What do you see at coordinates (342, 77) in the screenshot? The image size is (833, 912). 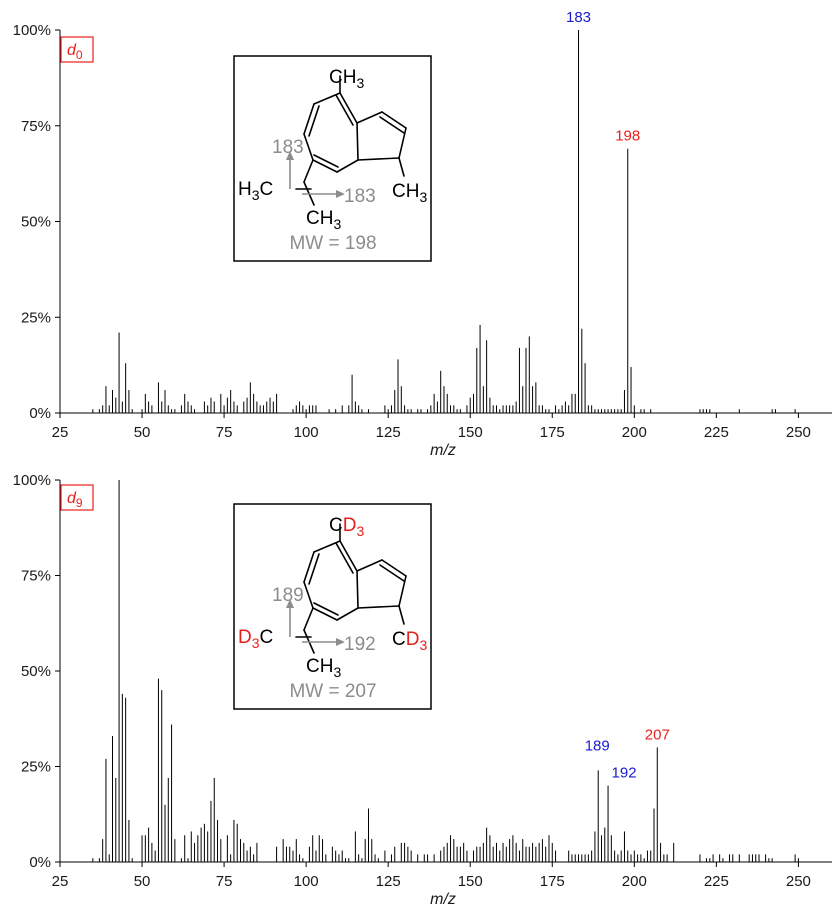 I see `top-methyl-c: CH` at bounding box center [342, 77].